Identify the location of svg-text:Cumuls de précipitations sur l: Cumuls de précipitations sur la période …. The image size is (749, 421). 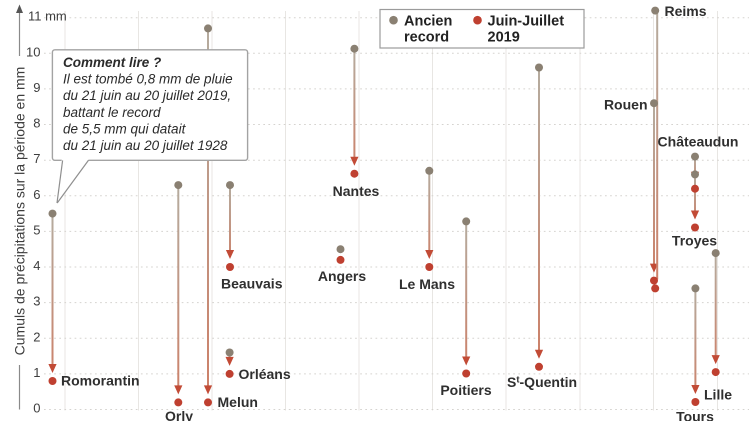
(20, 211).